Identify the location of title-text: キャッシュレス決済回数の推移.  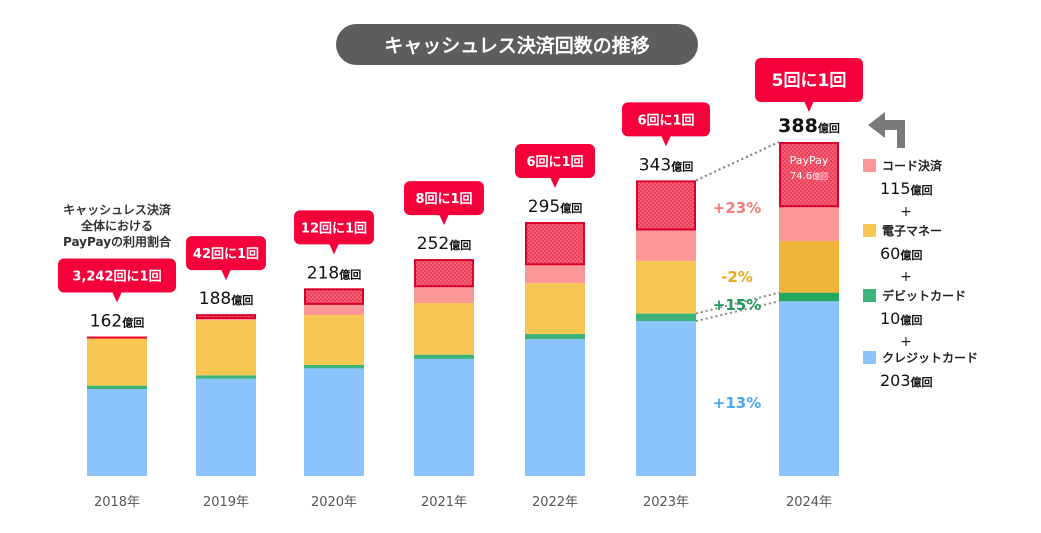
(517, 45).